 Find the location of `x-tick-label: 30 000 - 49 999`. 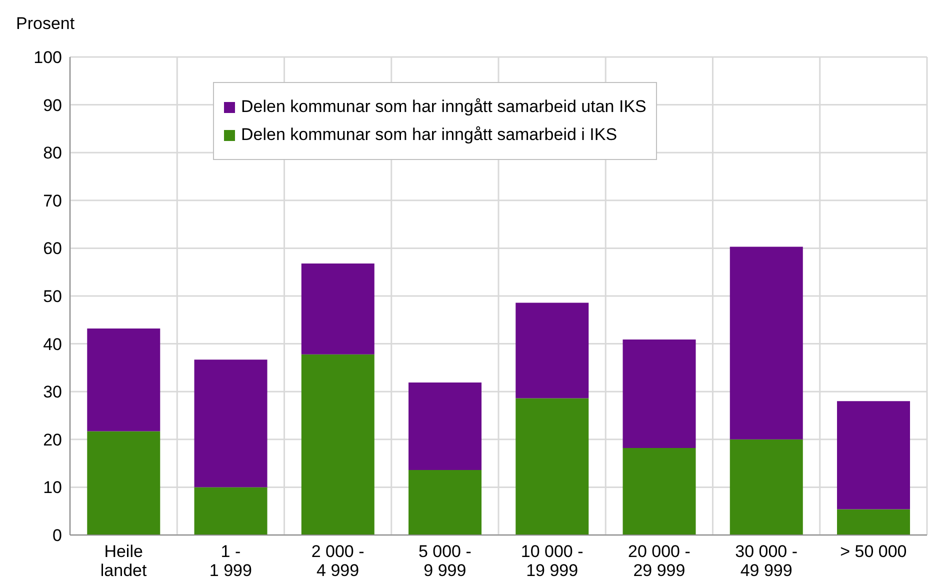

x-tick-label: 30 000 - 49 999 is located at coordinates (766, 561).